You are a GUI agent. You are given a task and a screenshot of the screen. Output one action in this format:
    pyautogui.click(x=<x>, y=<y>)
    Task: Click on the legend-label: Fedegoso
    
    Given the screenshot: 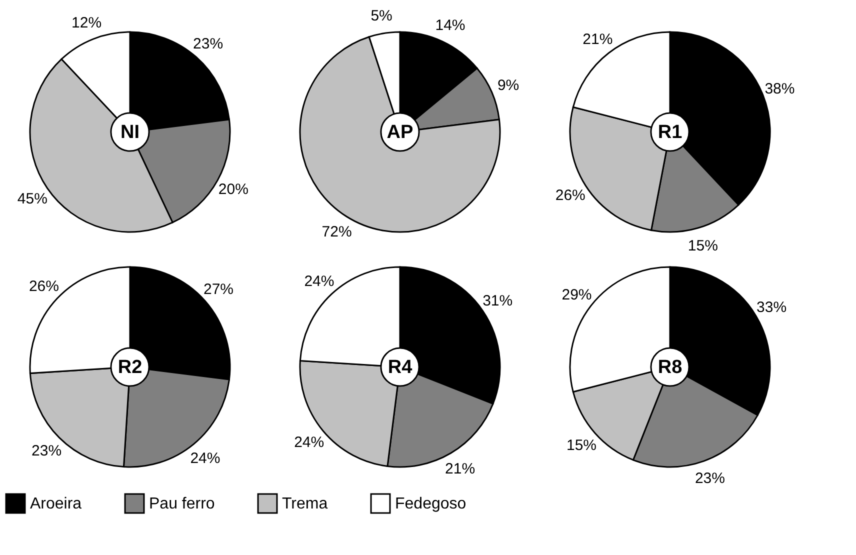 What is the action you would take?
    pyautogui.click(x=430, y=504)
    